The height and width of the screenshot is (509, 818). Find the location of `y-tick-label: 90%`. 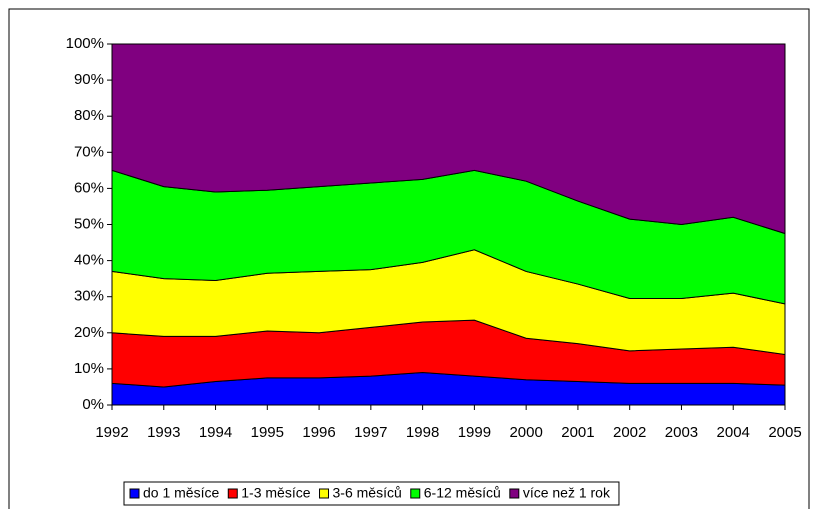

y-tick-label: 90% is located at coordinates (89, 79).